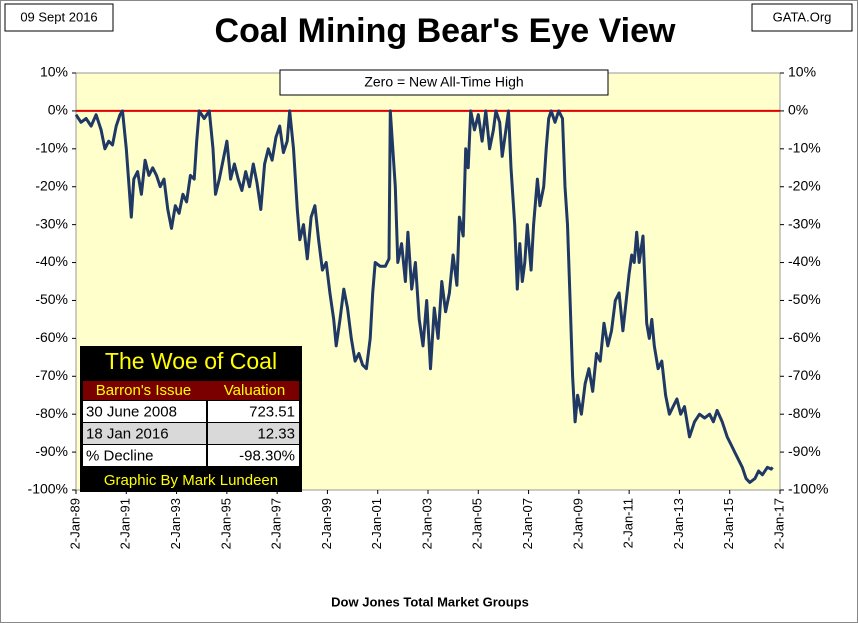 This screenshot has width=858, height=623. What do you see at coordinates (678, 523) in the screenshot?
I see `x-tick-label: 2-Jan-13` at bounding box center [678, 523].